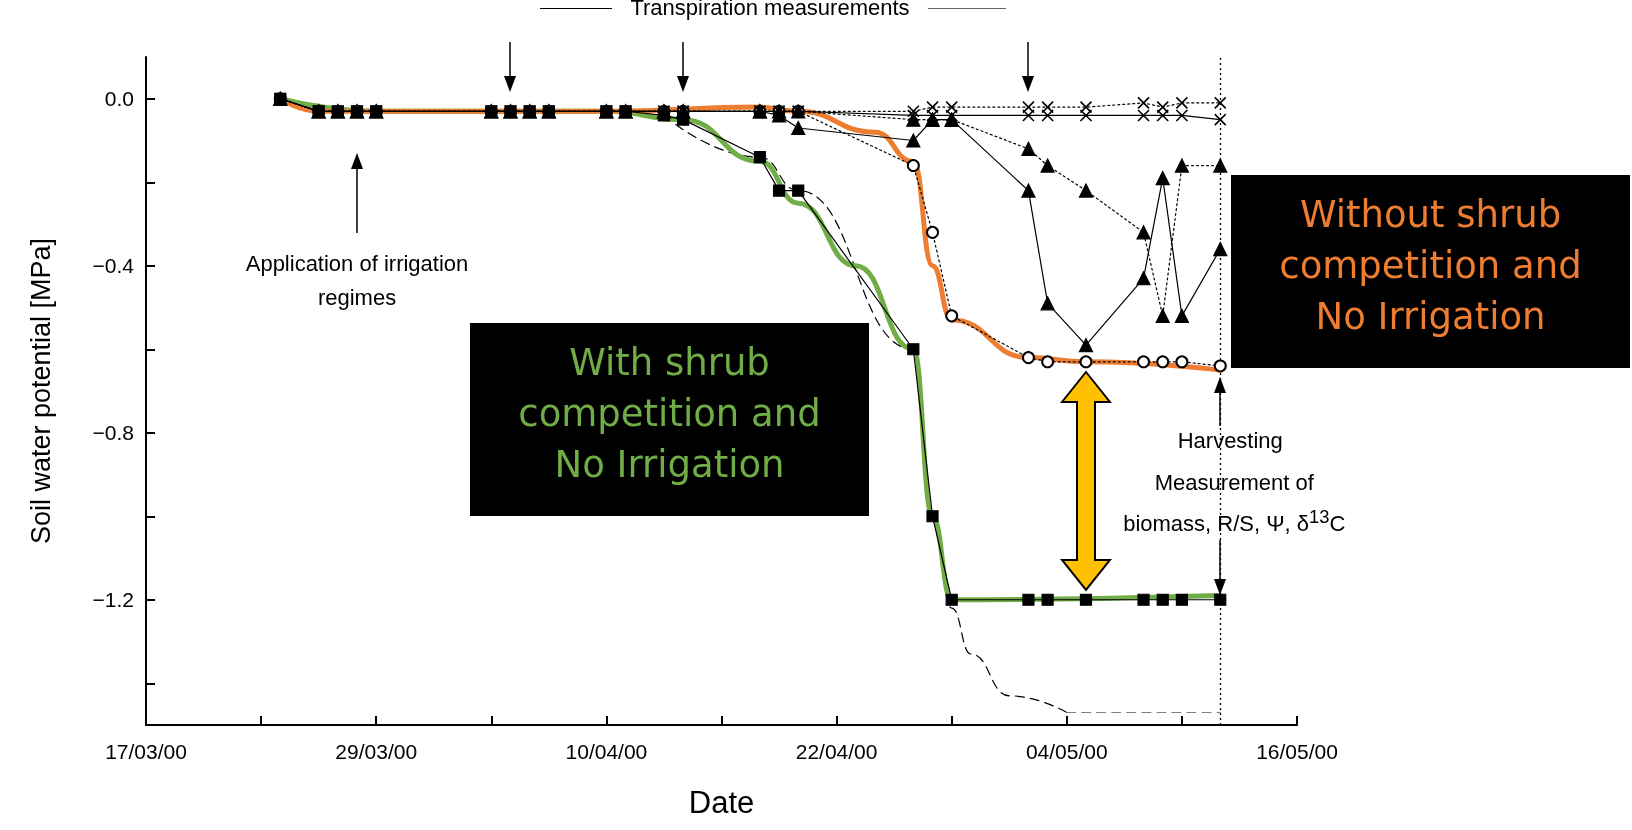  Describe the element at coordinates (1234, 504) in the screenshot. I see `annotation: Measurement of biomass, R/S, Ψ, δ$^{13}$C` at that location.